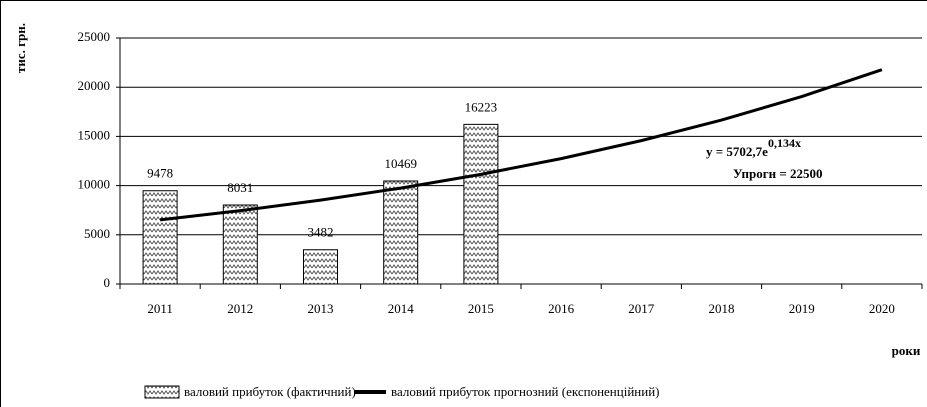 This screenshot has height=407, width=927. Describe the element at coordinates (160, 308) in the screenshot. I see `x-tick-label: 2011` at that location.